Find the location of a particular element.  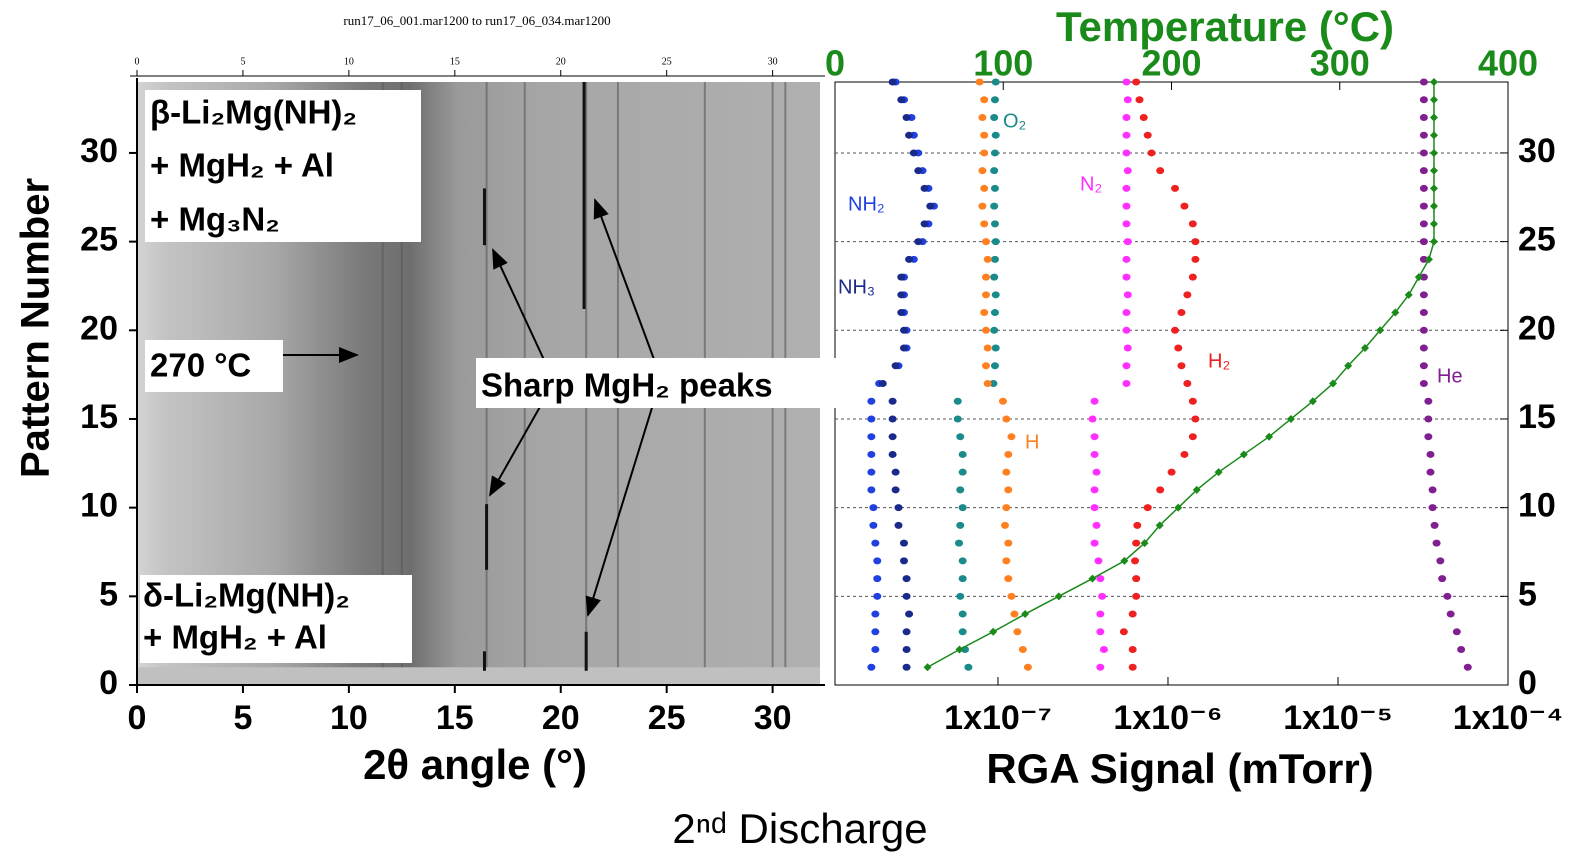

arrow is located at coordinates (620, 507).